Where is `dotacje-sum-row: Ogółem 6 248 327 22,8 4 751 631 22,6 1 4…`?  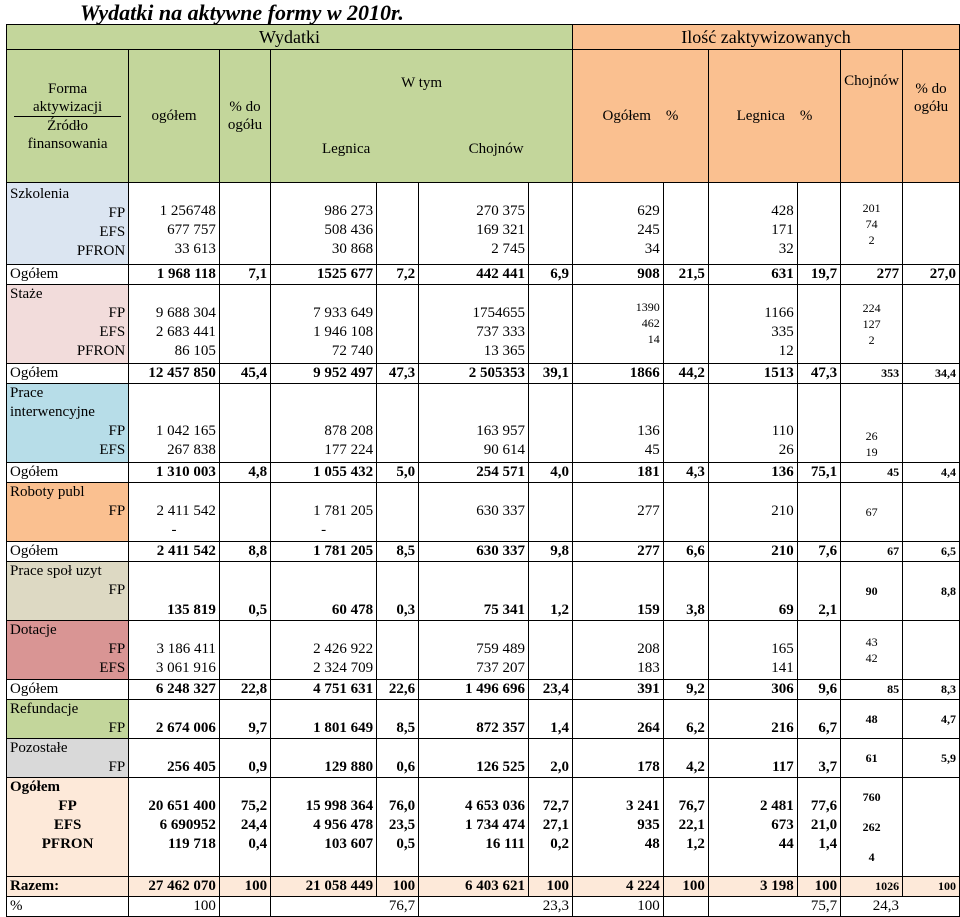 dotacje-sum-row: Ogółem 6 248 327 22,8 4 751 631 22,6 1 4… is located at coordinates (482, 689).